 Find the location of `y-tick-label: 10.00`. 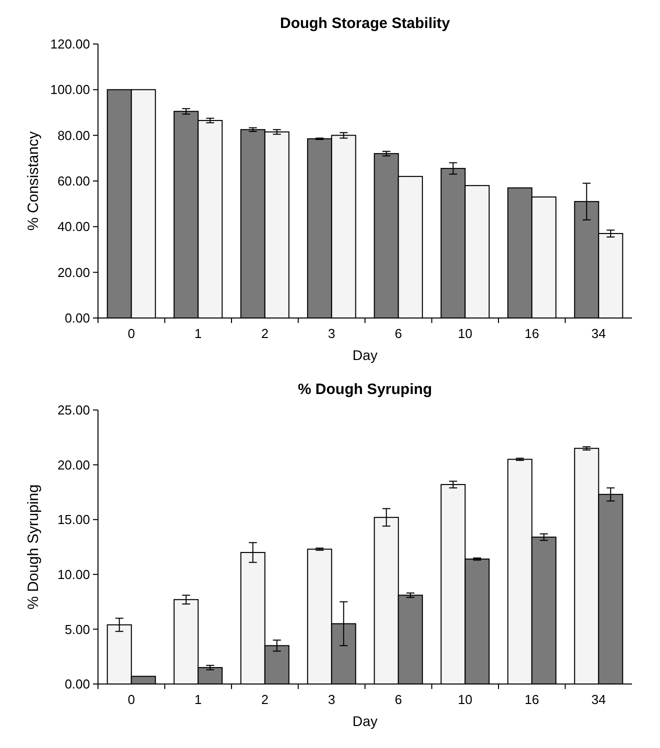

y-tick-label: 10.00 is located at coordinates (73, 574).